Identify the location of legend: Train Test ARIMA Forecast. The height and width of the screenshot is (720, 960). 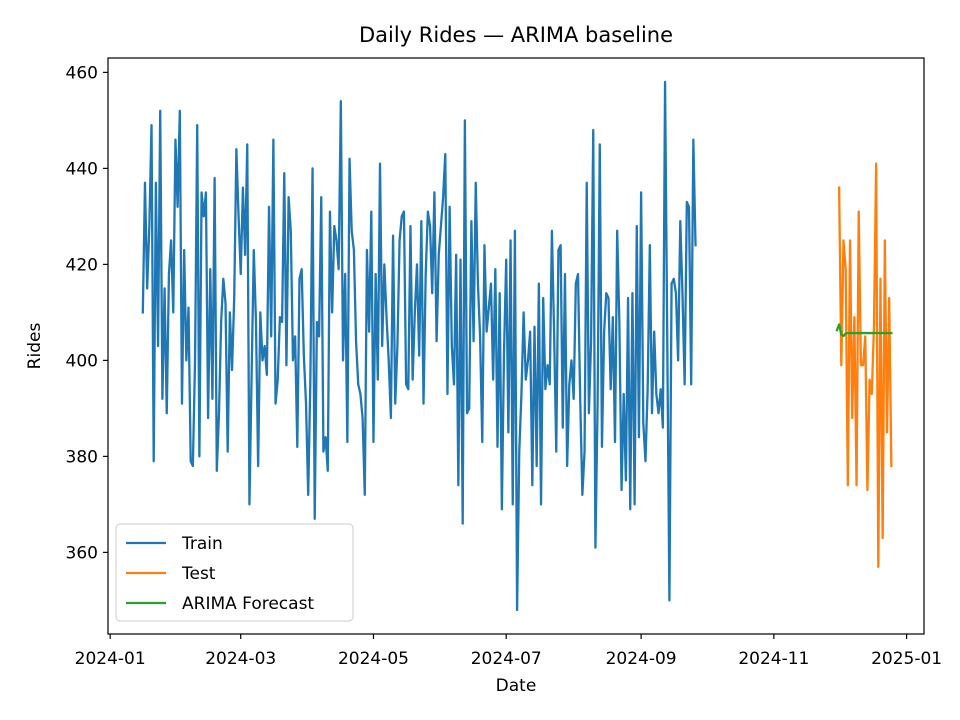
(234, 572).